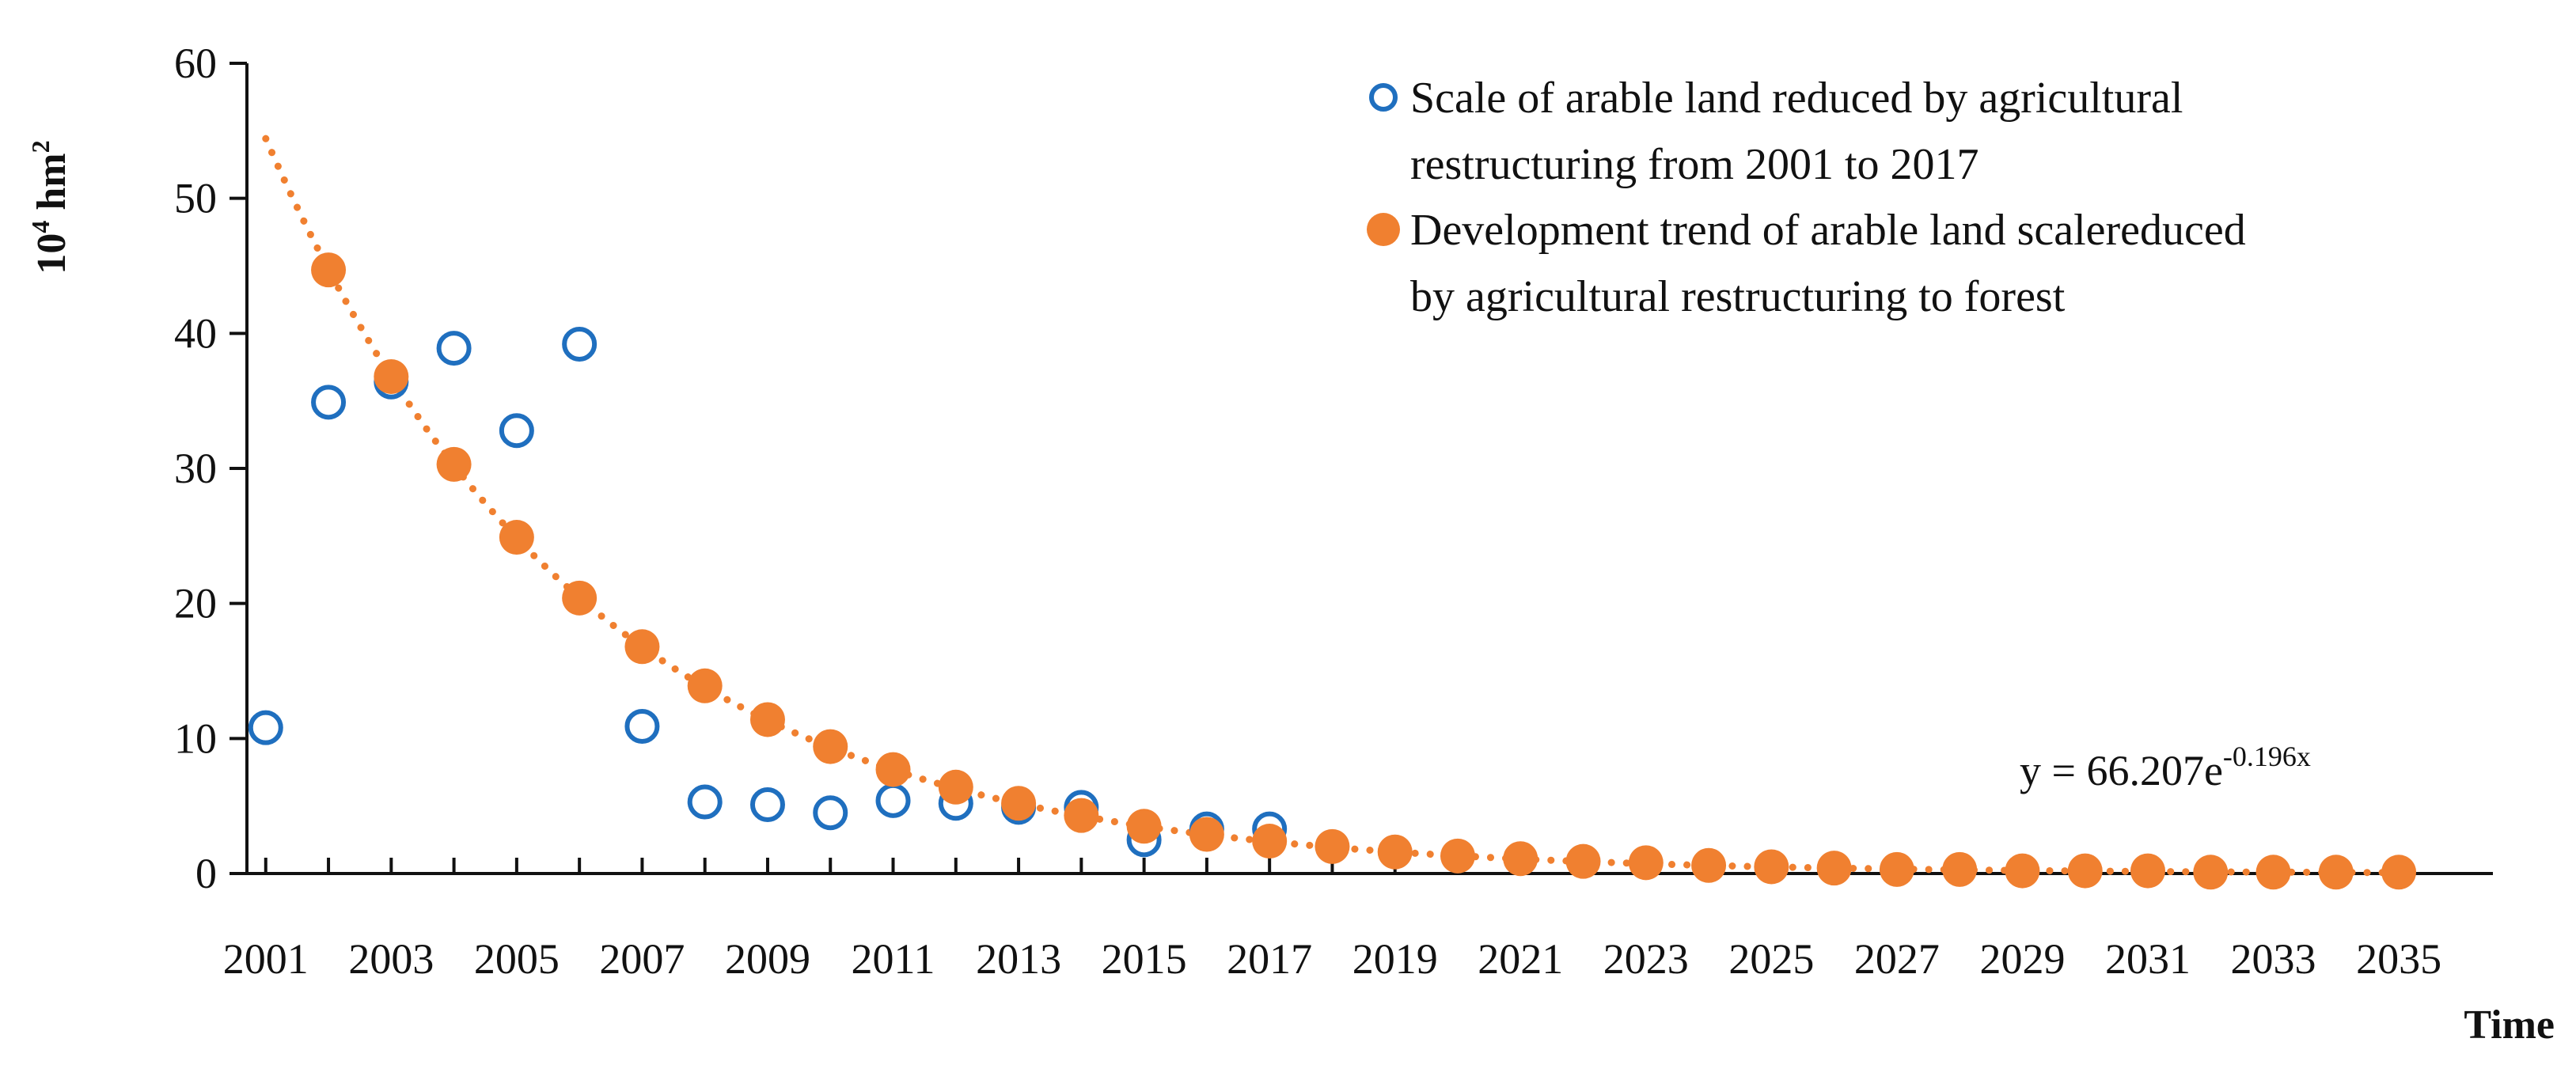 The image size is (2576, 1065). I want to click on point-trend-2034, so click(2336, 872).